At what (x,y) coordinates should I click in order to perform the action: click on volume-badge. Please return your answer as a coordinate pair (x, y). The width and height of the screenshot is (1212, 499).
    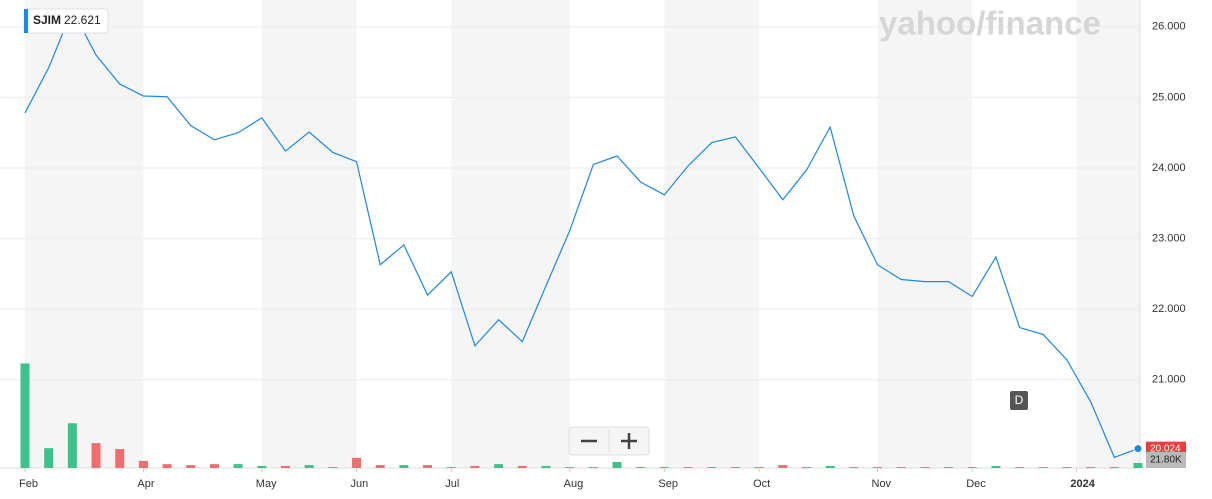
    Looking at the image, I should click on (1166, 460).